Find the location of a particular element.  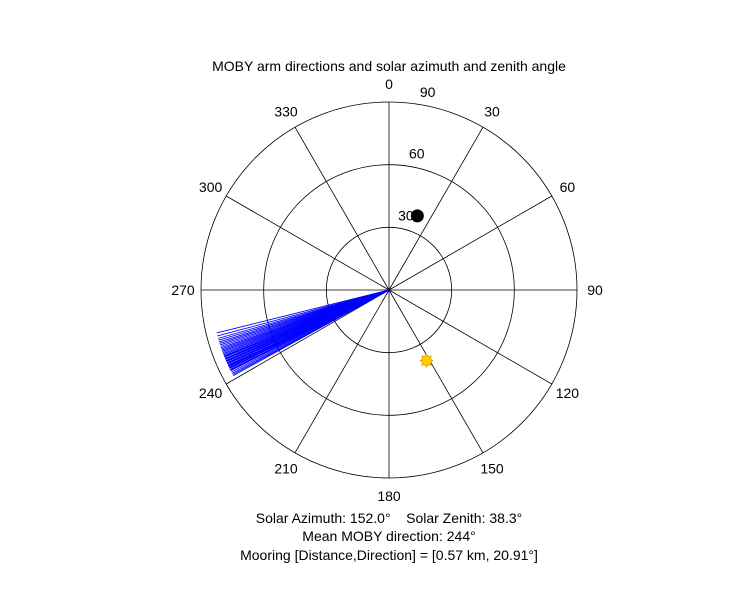

angle-tick-label-60: 60 is located at coordinates (568, 187).